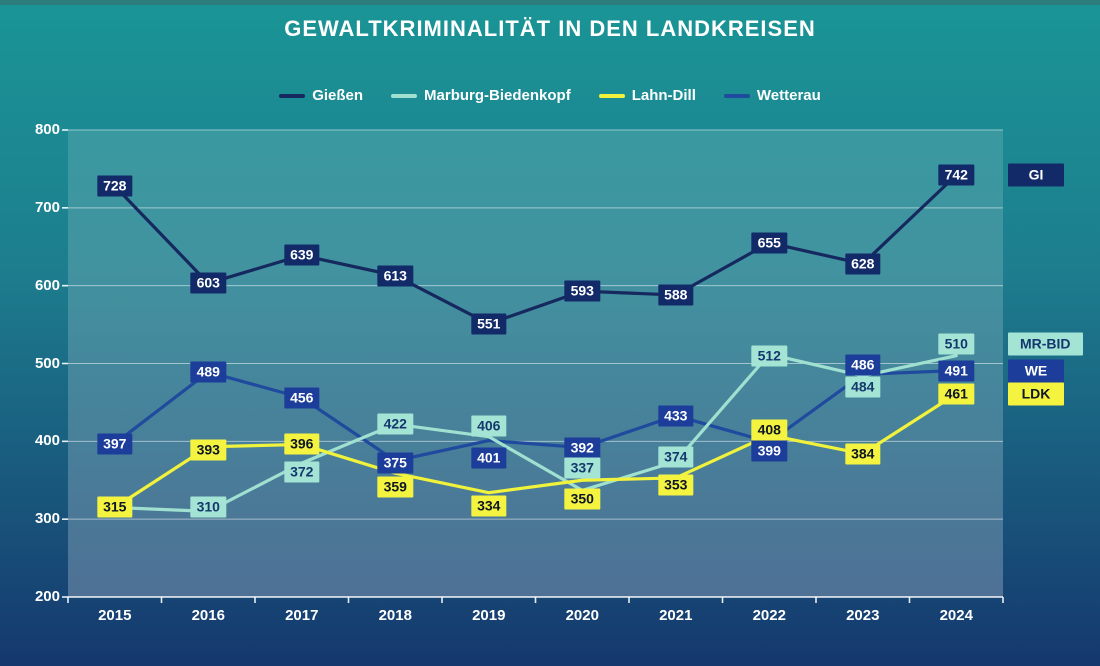 The image size is (1100, 666). What do you see at coordinates (208, 283) in the screenshot?
I see `data-label-GI-2016: 603` at bounding box center [208, 283].